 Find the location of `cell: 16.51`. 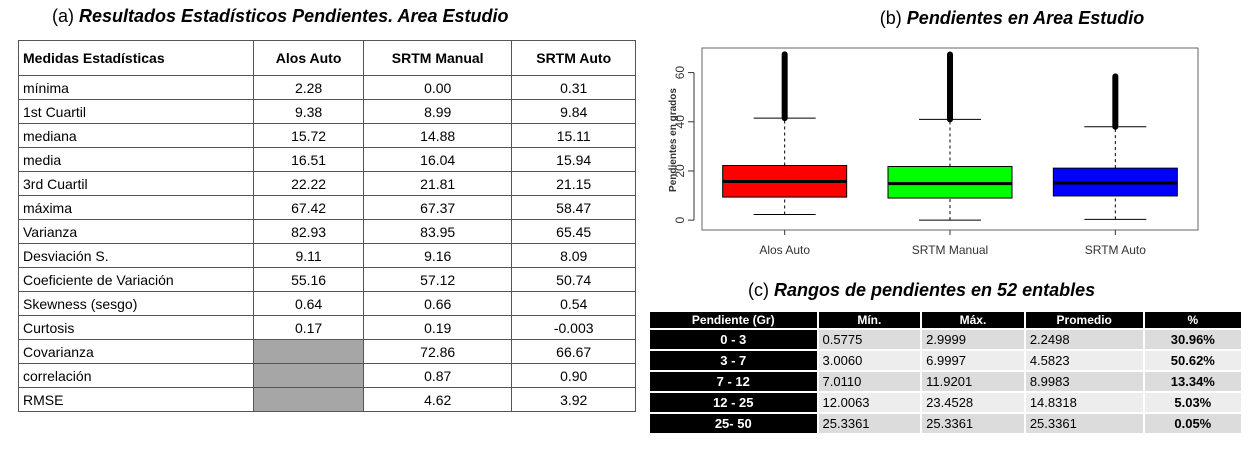

cell: 16.51 is located at coordinates (308, 159).